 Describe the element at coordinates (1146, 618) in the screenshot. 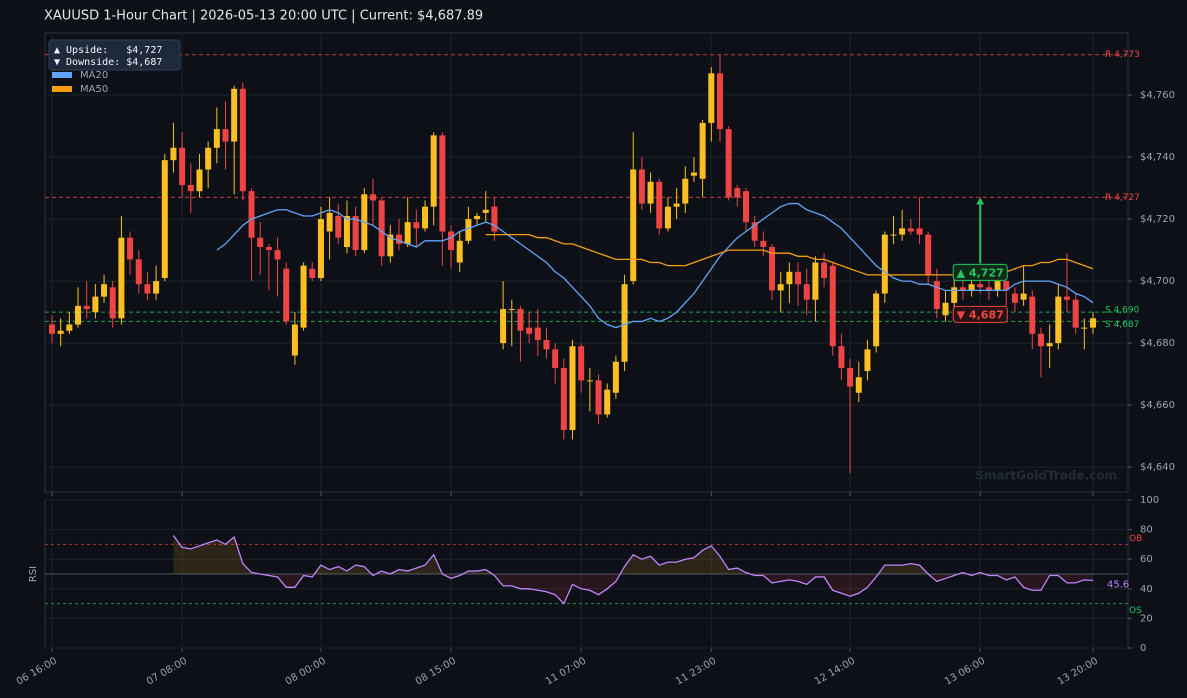

I see `y-tick-label: 20` at that location.